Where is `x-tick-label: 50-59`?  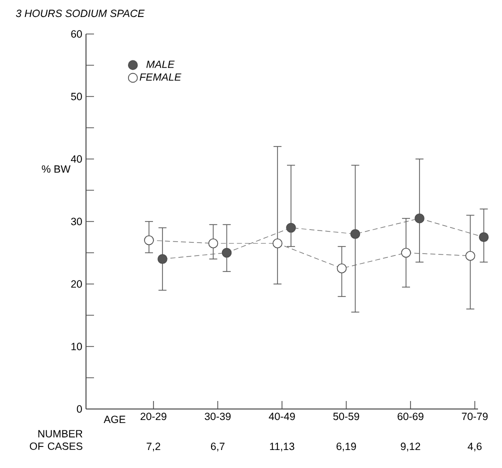 x-tick-label: 50-59 is located at coordinates (346, 416).